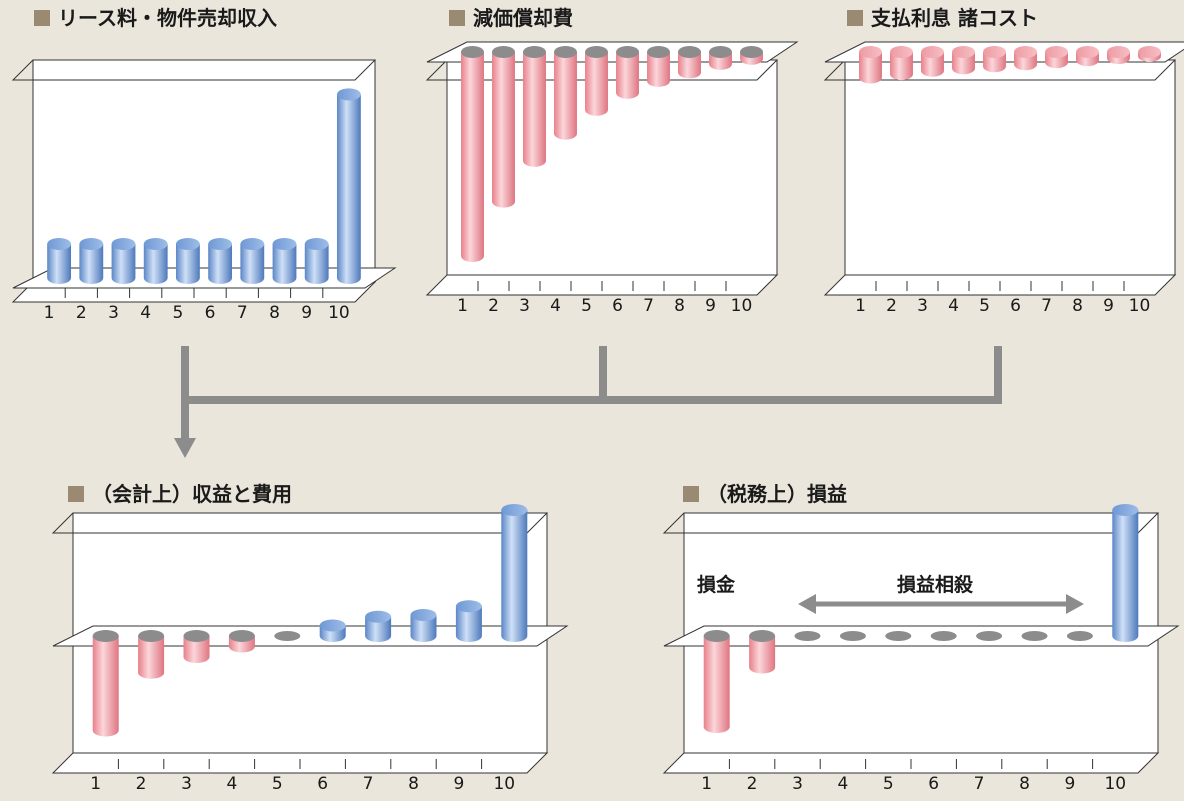 The image size is (1184, 801). What do you see at coordinates (194, 70) in the screenshot?
I see `panel-top-plane` at bounding box center [194, 70].